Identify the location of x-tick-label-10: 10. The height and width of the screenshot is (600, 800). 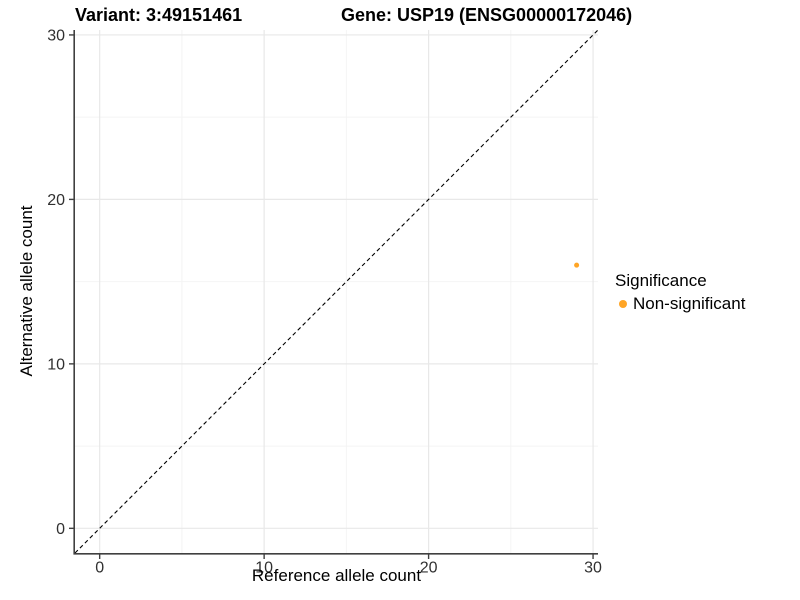
(264, 568).